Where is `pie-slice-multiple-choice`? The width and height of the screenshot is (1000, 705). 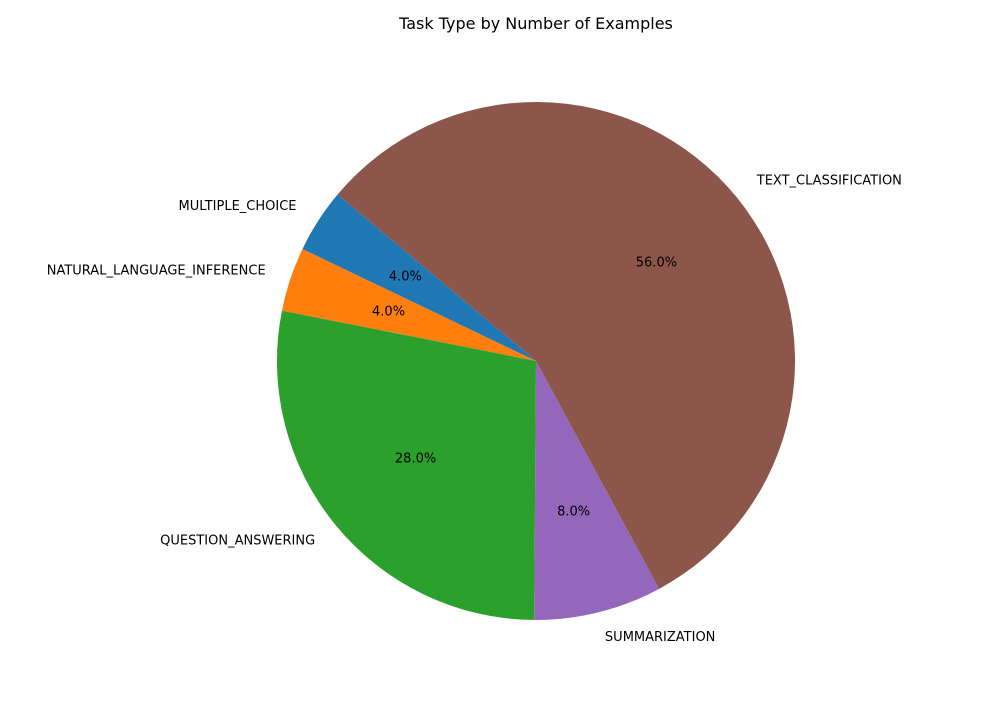 pie-slice-multiple-choice is located at coordinates (419, 277).